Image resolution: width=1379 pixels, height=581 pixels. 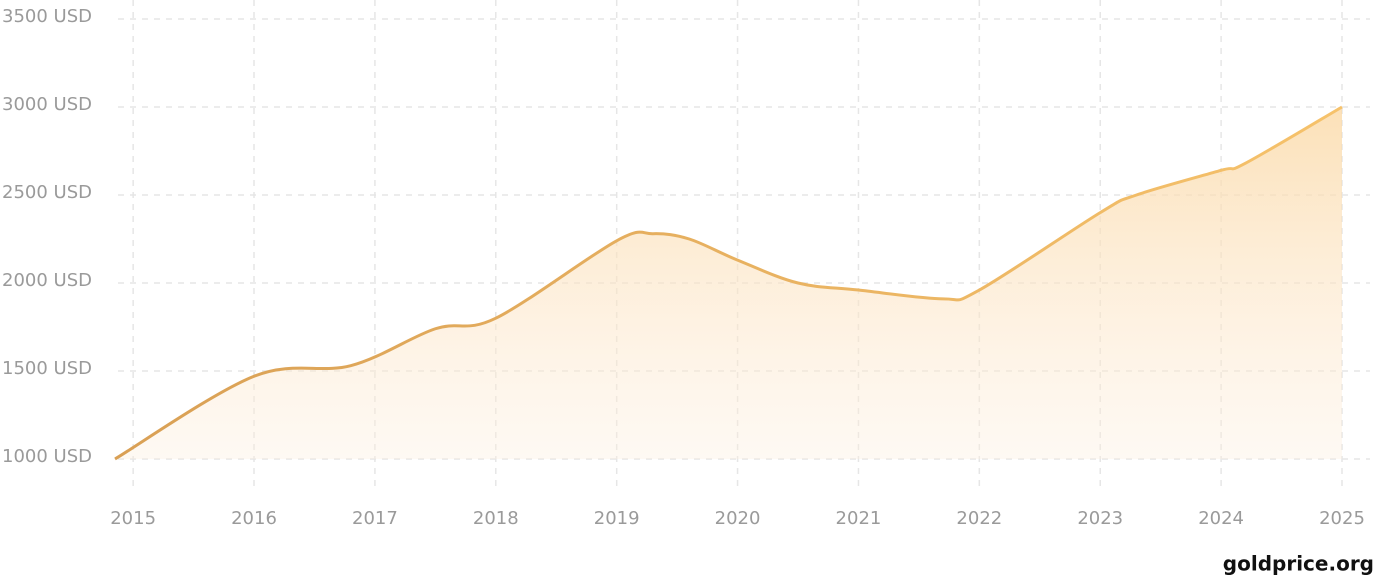 I want to click on x-tick-label: 2021, so click(x=859, y=518).